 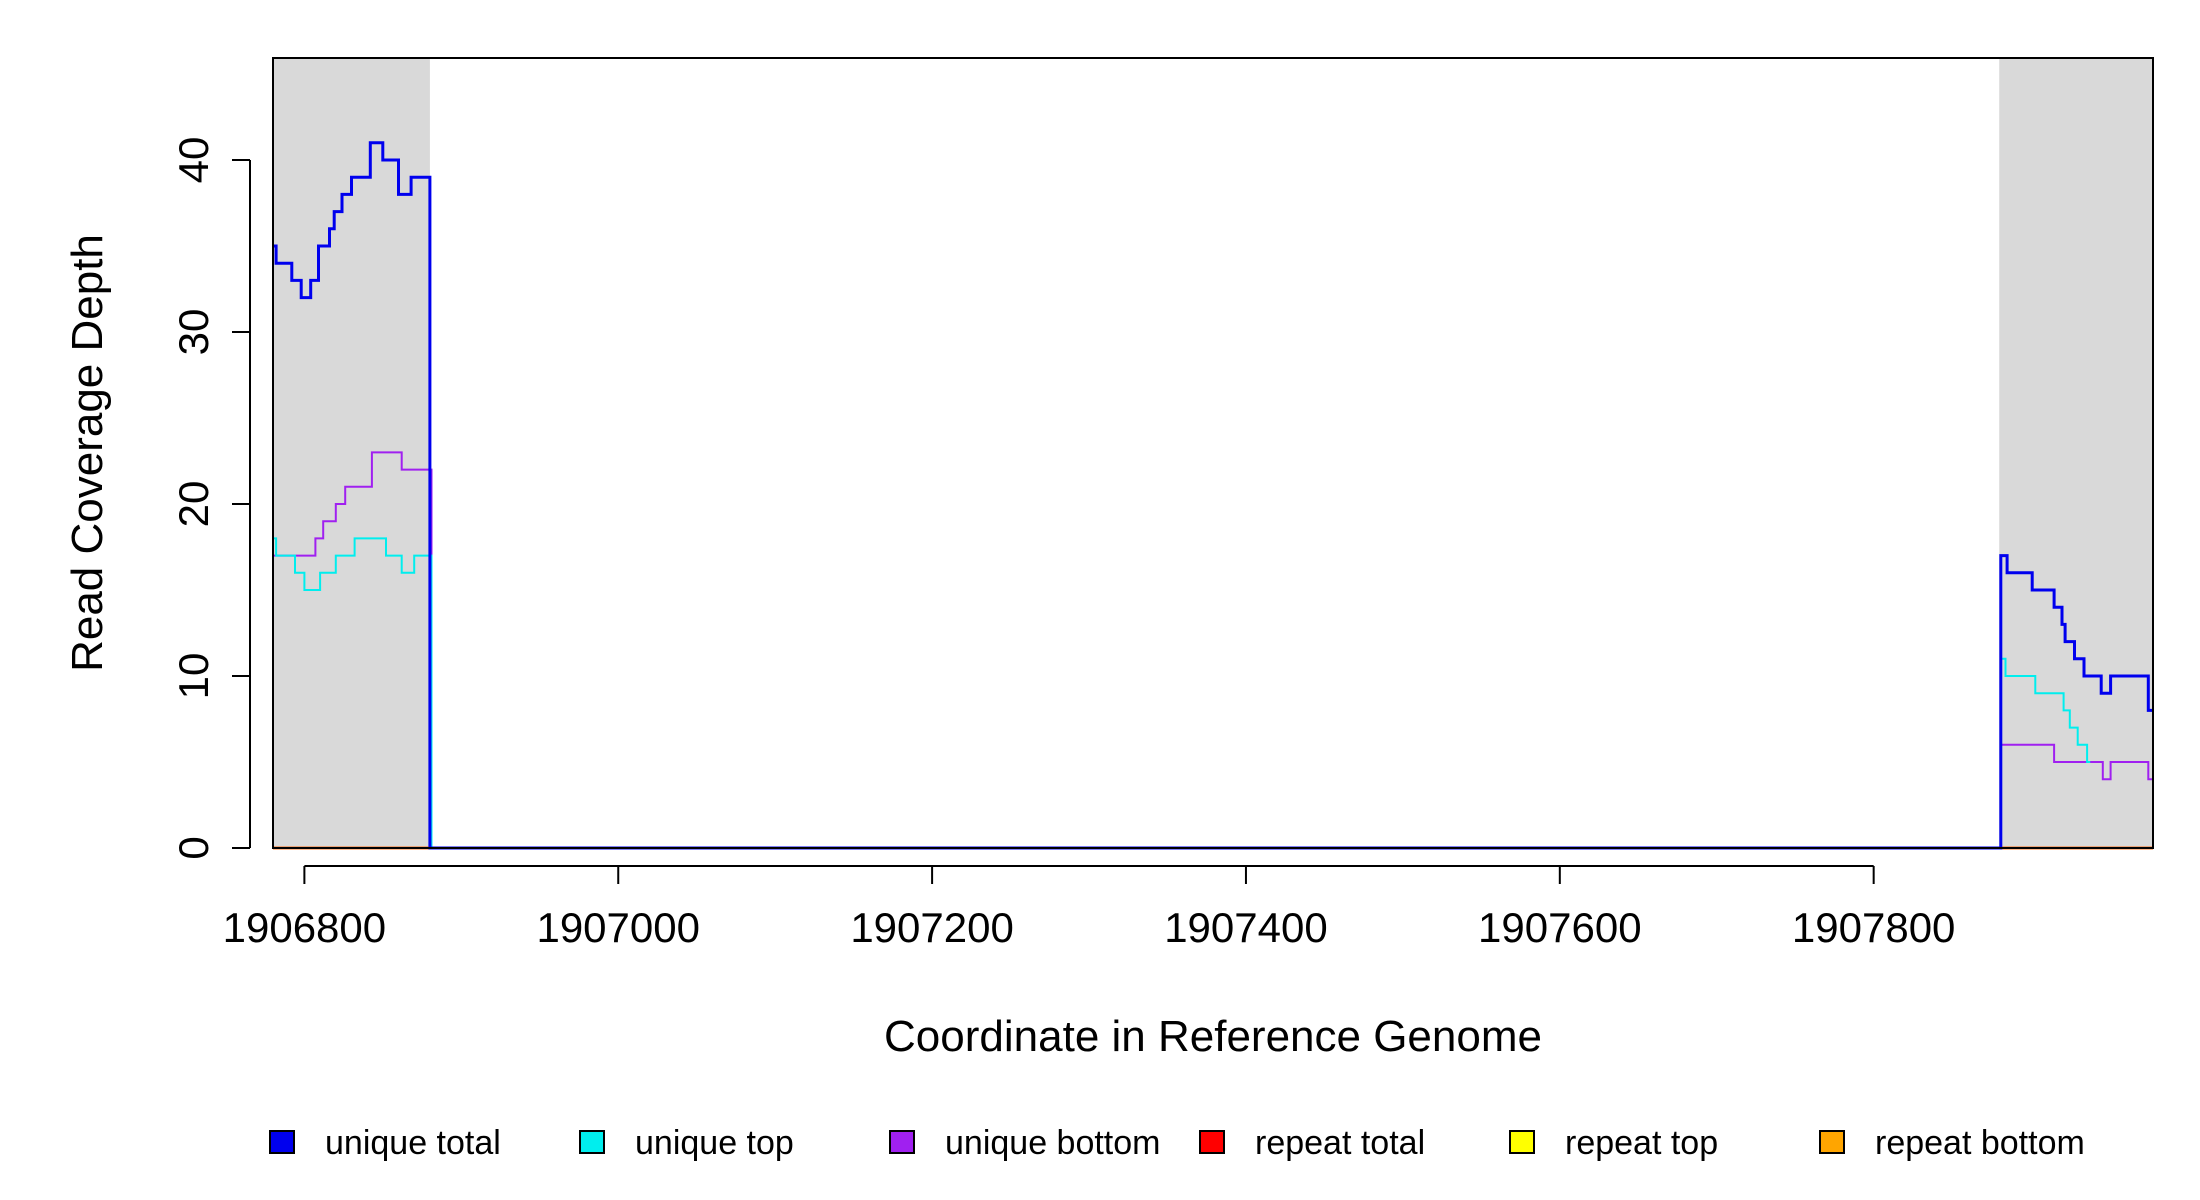 I want to click on x-axis-title: Coordinate in Reference Genome, so click(x=1213, y=1036).